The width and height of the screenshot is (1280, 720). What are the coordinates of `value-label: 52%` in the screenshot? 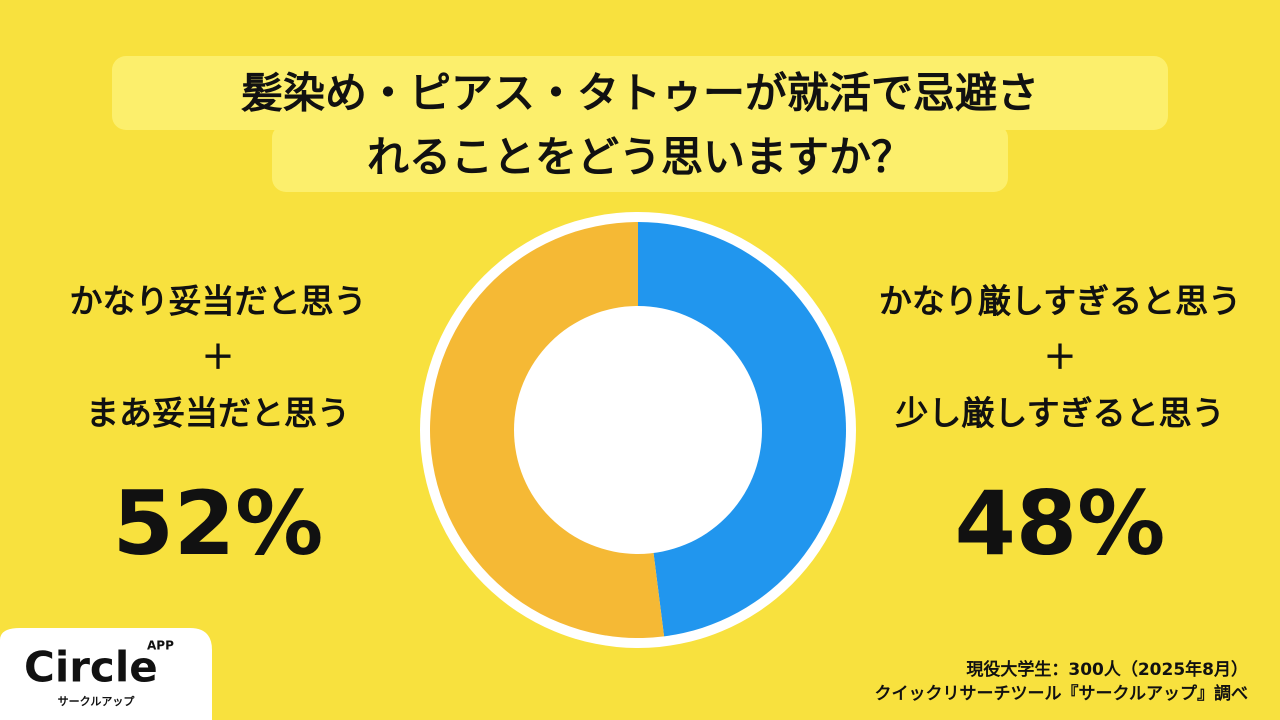 It's located at (218, 523).